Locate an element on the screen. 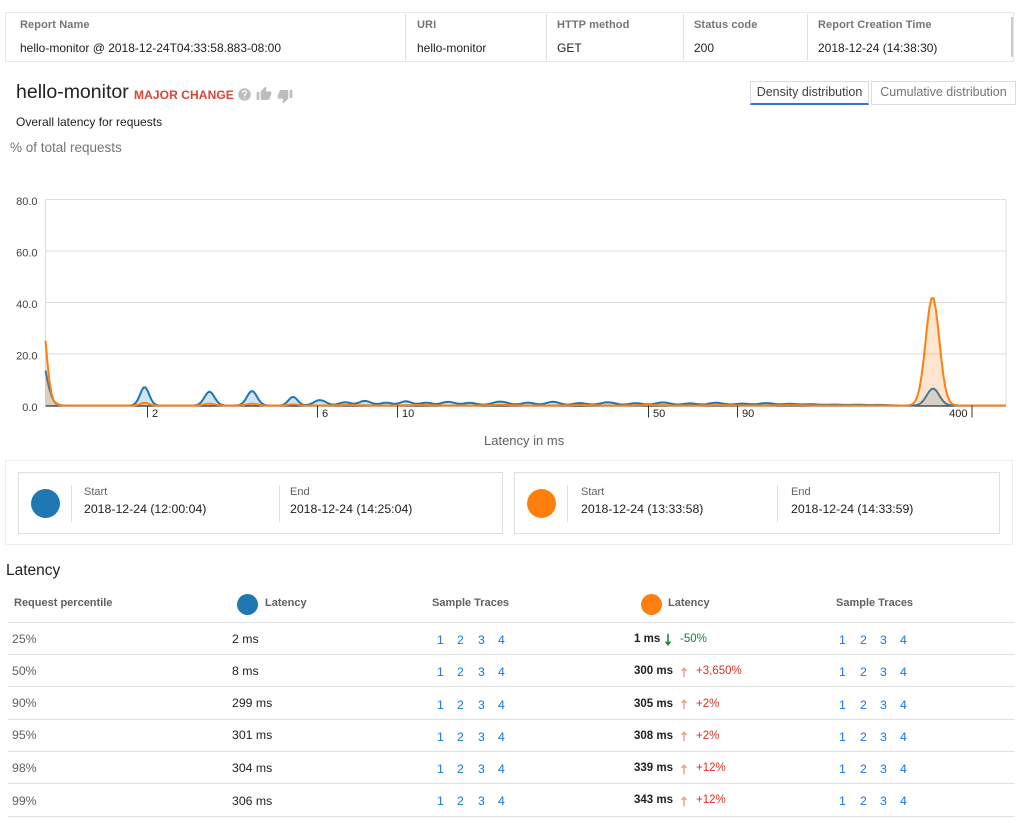 The width and height of the screenshot is (1028, 823). svg-text: 6 is located at coordinates (325, 414).